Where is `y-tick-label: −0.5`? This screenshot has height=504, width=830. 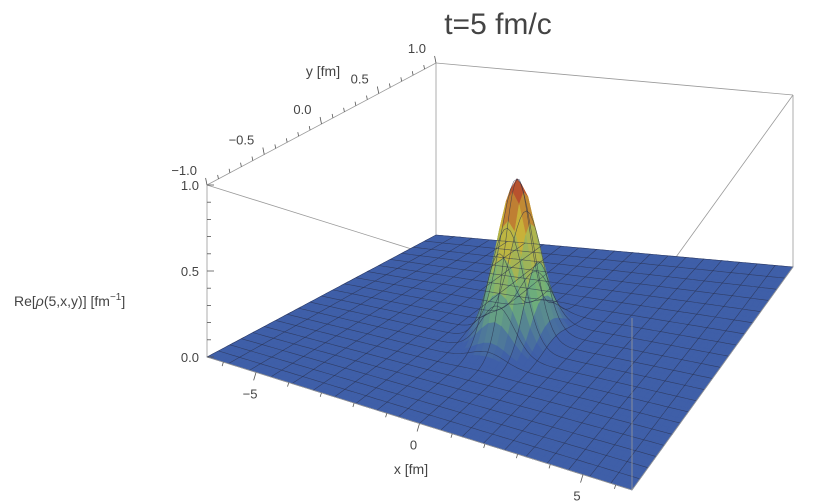 y-tick-label: −0.5 is located at coordinates (242, 140).